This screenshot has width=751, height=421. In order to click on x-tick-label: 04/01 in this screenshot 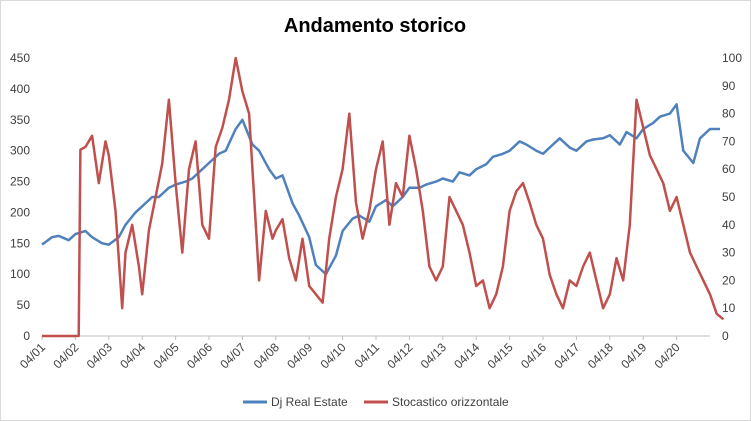, I will do `click(32, 355)`.